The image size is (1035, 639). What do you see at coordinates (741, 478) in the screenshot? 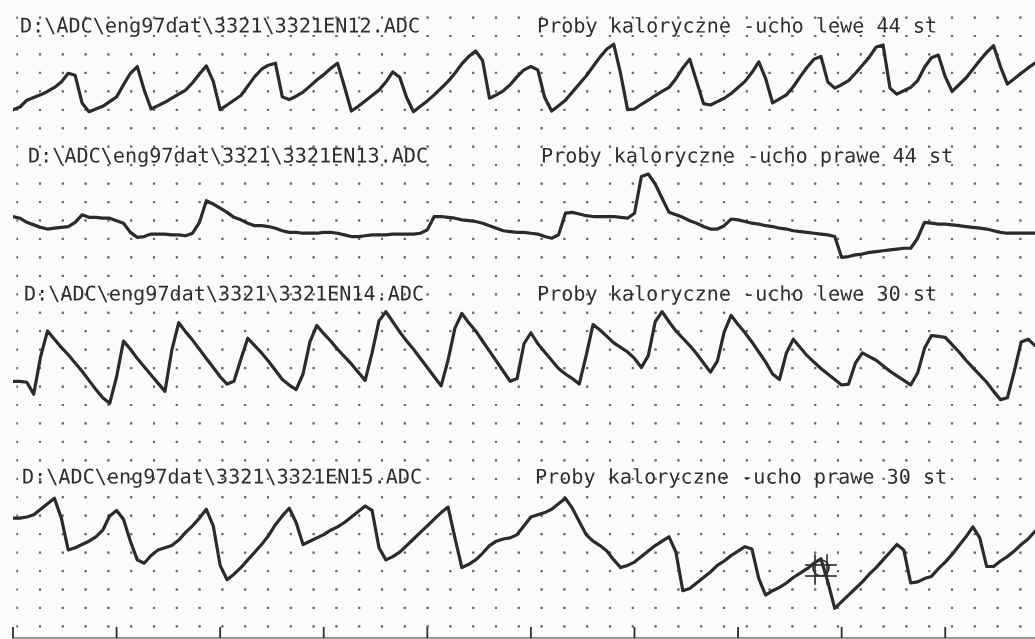
I see `chart-subtitle: Proby kaloryczne -ucho prawe 30 st` at bounding box center [741, 478].